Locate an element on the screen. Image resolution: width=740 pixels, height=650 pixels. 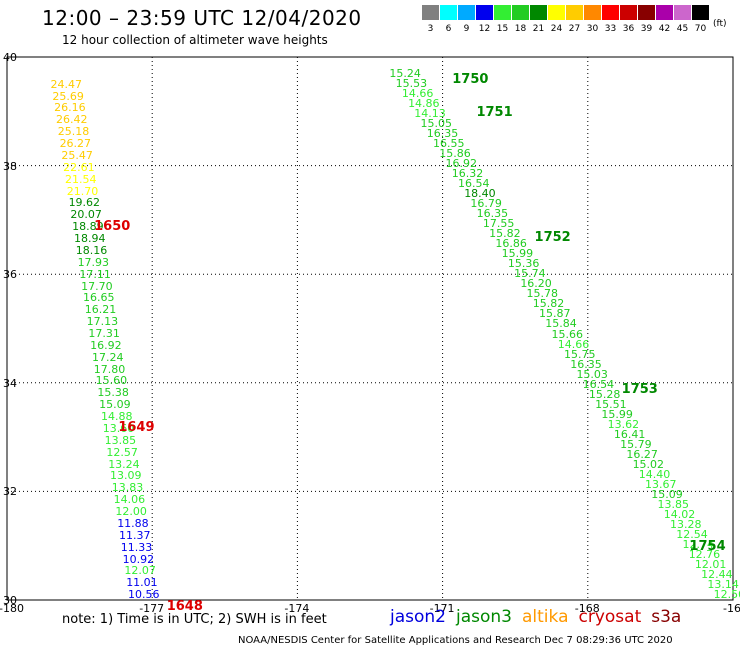
lat-tick-label: 38 is located at coordinates (10, 166).